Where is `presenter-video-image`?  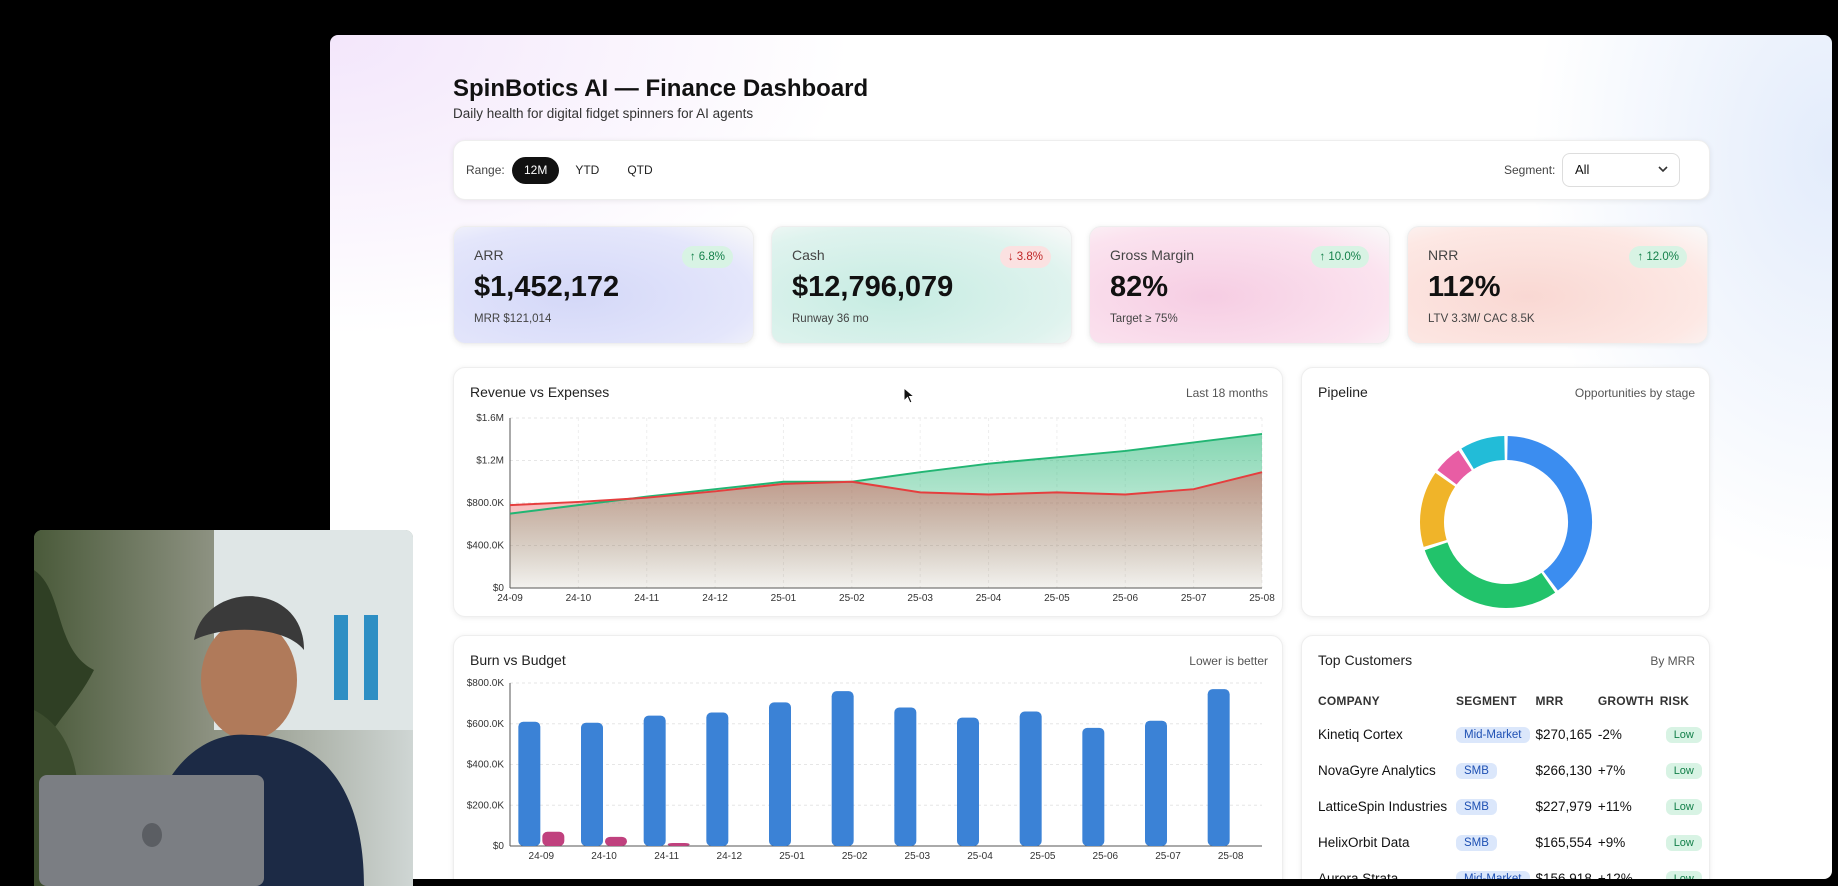
presenter-video-image is located at coordinates (223, 708).